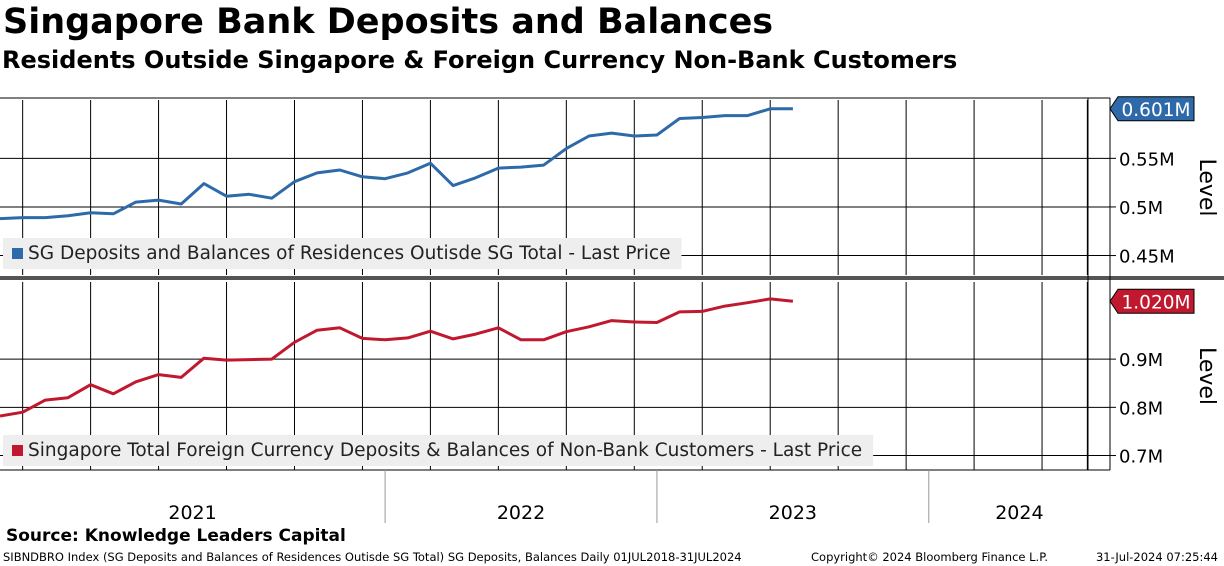  Describe the element at coordinates (1156, 302) in the screenshot. I see `last-value-label: 1.020M` at that location.